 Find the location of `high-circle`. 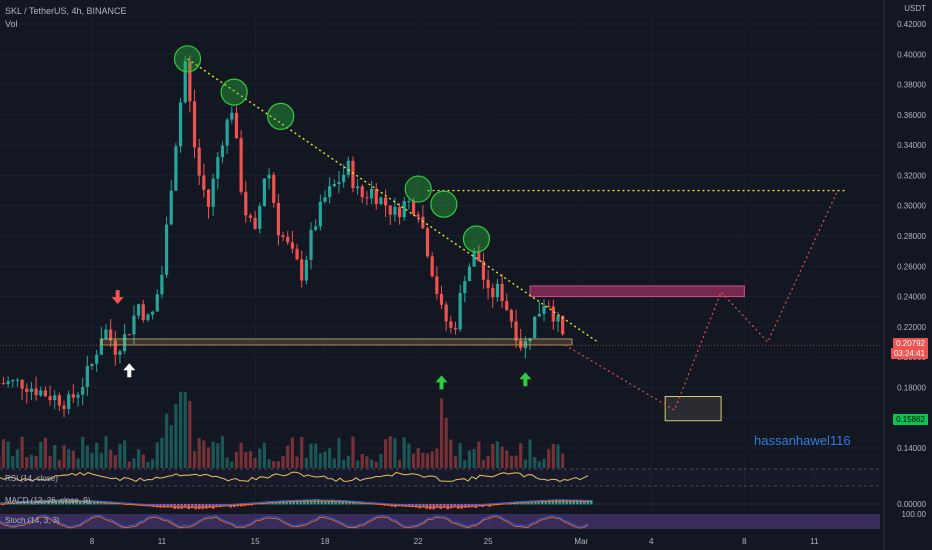

high-circle is located at coordinates (418, 189).